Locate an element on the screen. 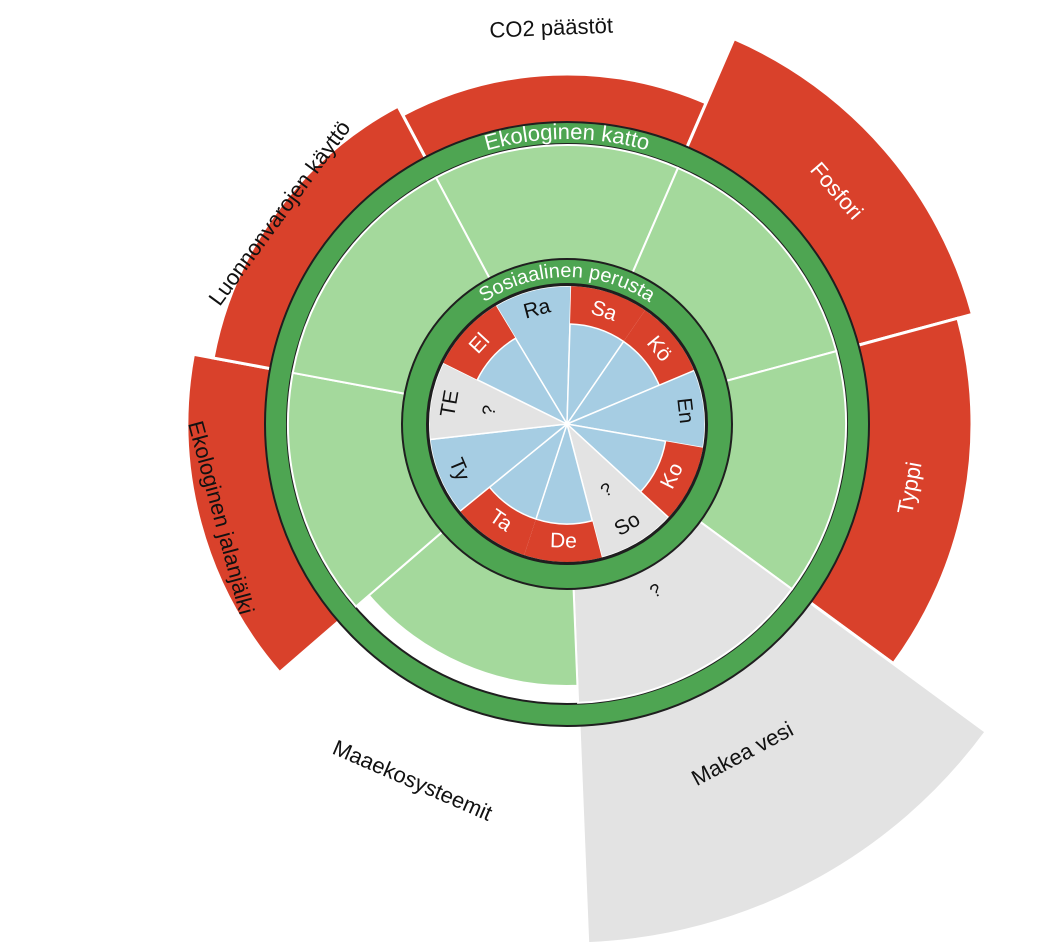 This screenshot has width=1043, height=949. social-label-De: De is located at coordinates (564, 541).